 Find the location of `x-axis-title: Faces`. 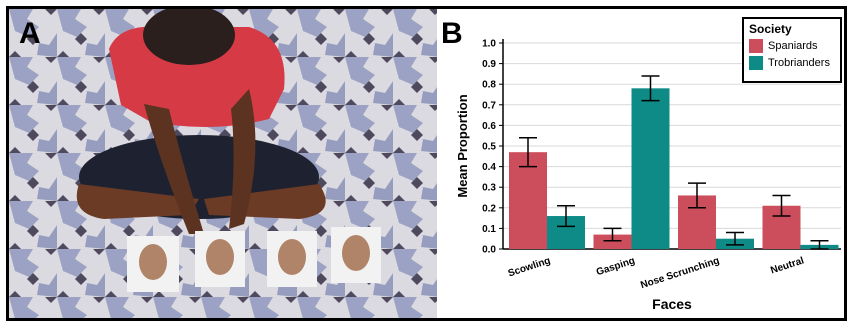

x-axis-title: Faces is located at coordinates (672, 304).